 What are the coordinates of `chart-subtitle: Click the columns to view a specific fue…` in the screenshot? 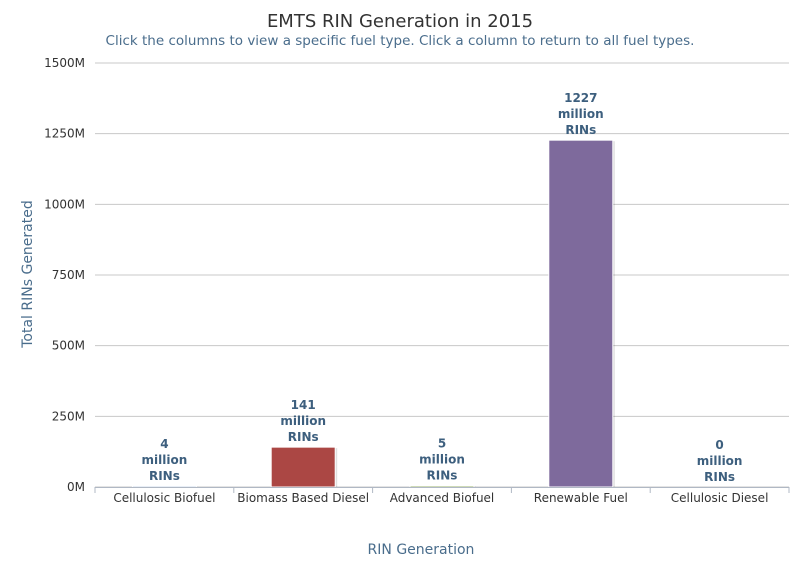 It's located at (400, 41).